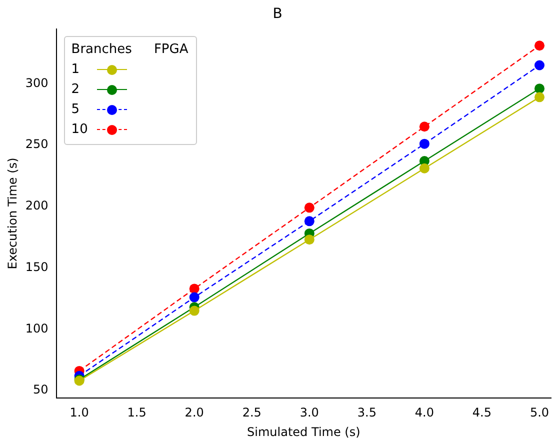 The width and height of the screenshot is (557, 444). Describe the element at coordinates (309, 413) in the screenshot. I see `x-tick-label: 3.0` at that location.